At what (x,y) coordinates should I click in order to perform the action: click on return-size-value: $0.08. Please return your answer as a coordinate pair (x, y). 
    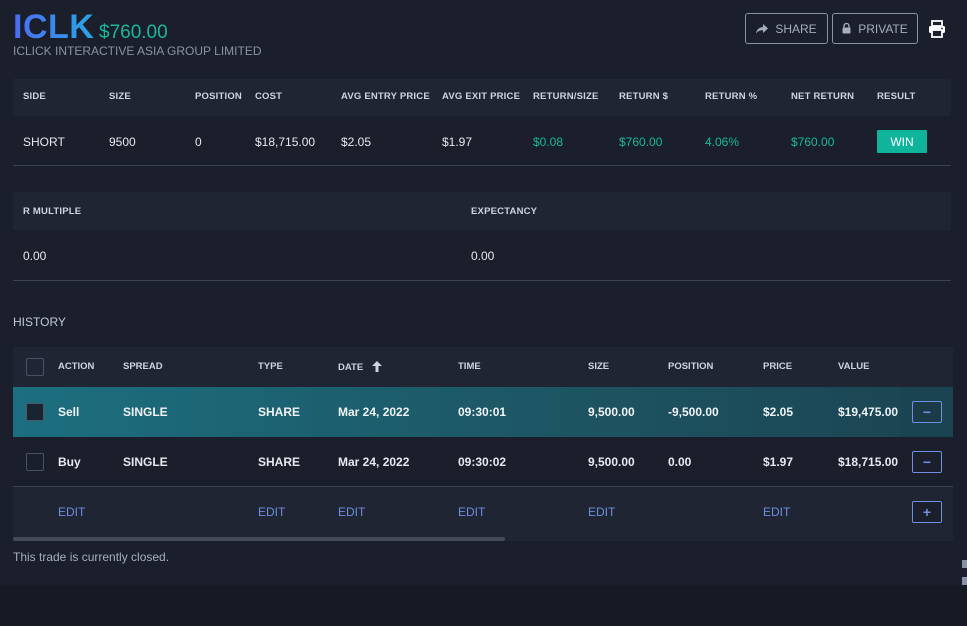
    Looking at the image, I should click on (548, 142).